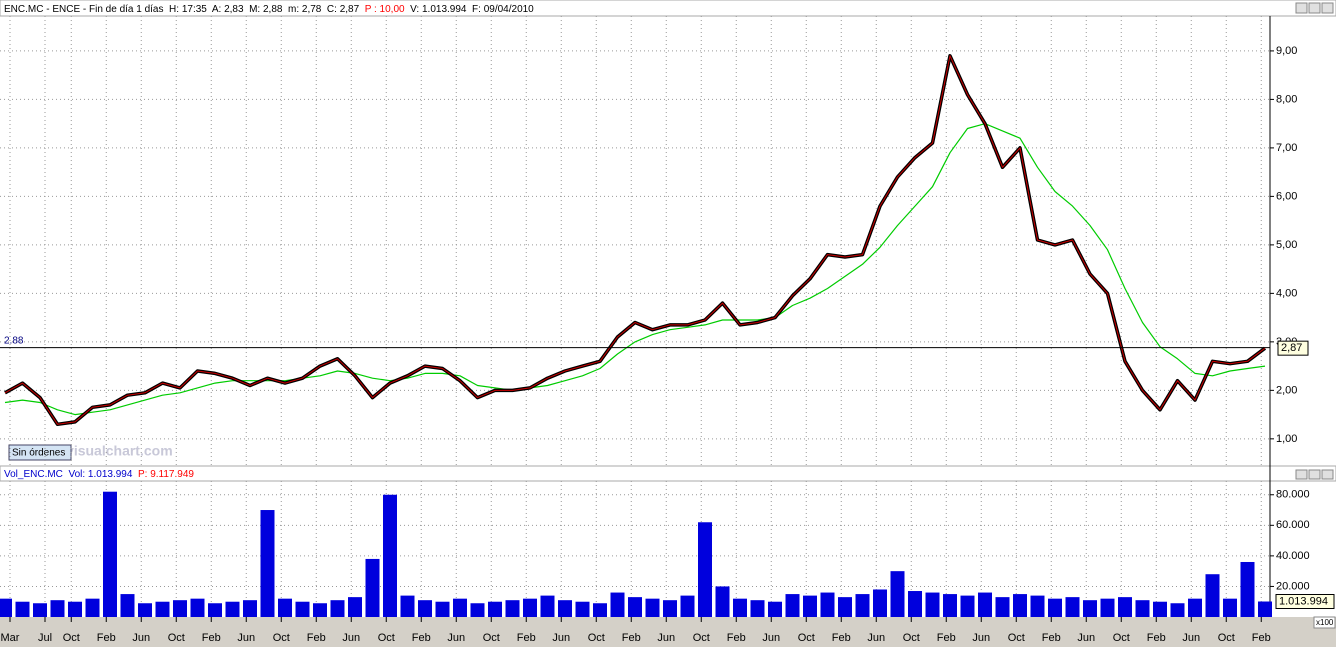  Describe the element at coordinates (1293, 586) in the screenshot. I see `y-tick-label: 20.000` at that location.